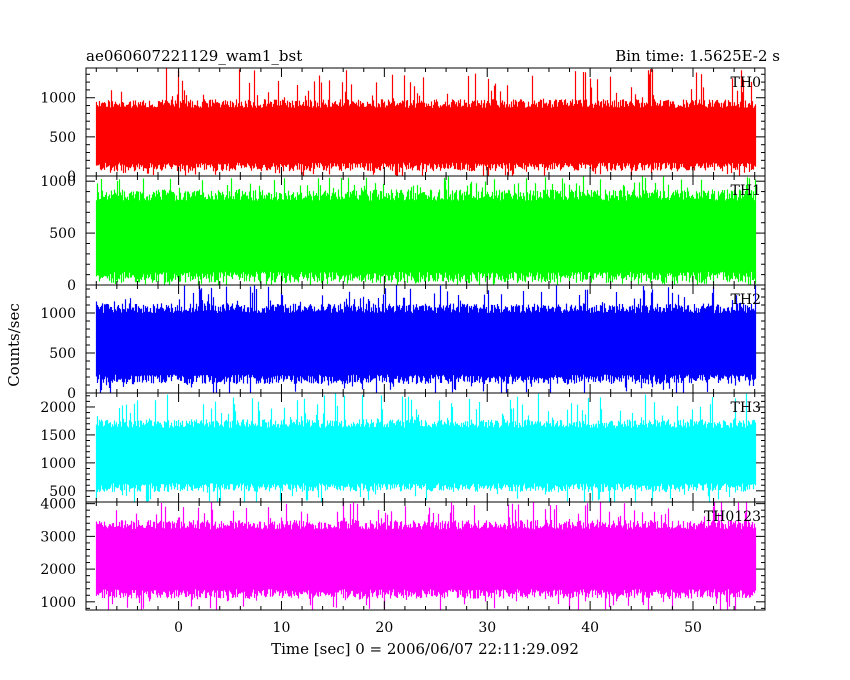 The image size is (850, 680). Describe the element at coordinates (282, 628) in the screenshot. I see `x-tick-label: 10` at that location.